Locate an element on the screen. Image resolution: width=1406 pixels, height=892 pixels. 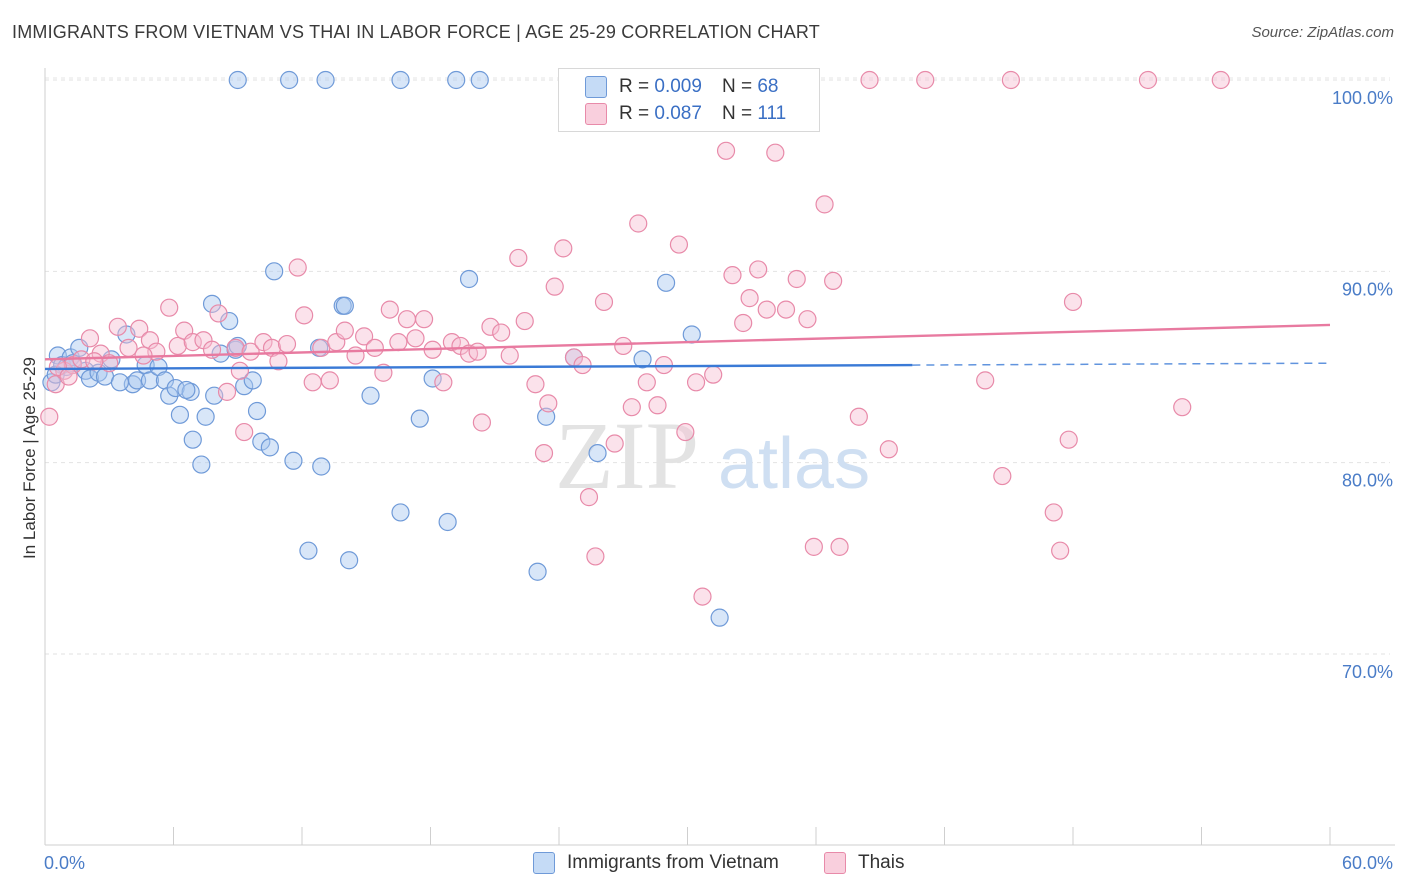
y-tick-labels: 70.0% 80.0% 90.0% 100.0% is located at coordinates (1362, 385).